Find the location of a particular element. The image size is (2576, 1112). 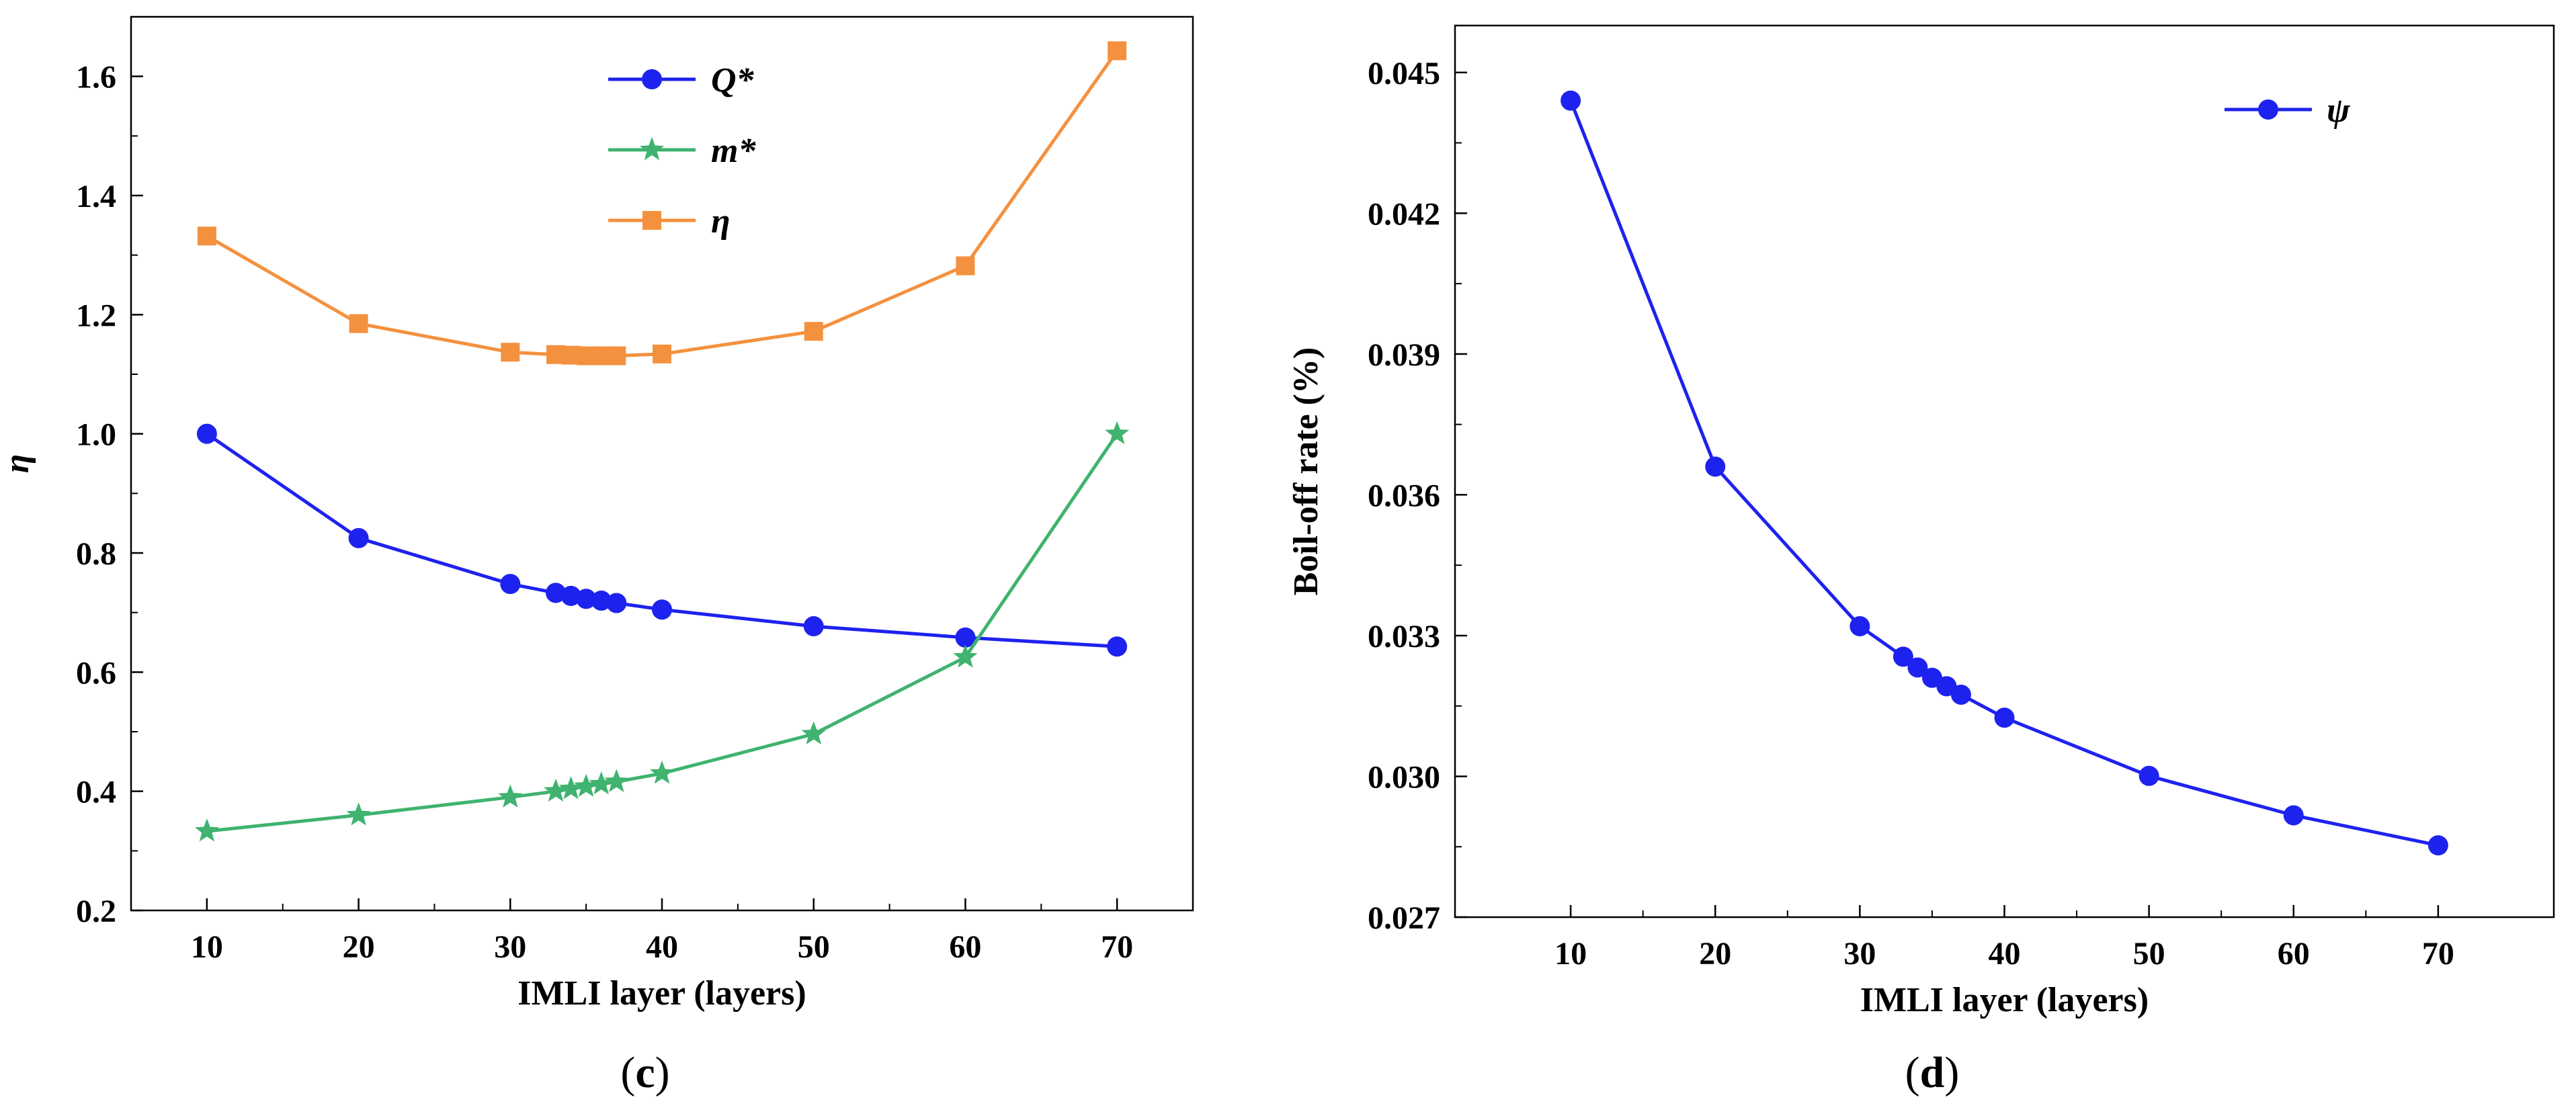

legend-label: η is located at coordinates (721, 221).